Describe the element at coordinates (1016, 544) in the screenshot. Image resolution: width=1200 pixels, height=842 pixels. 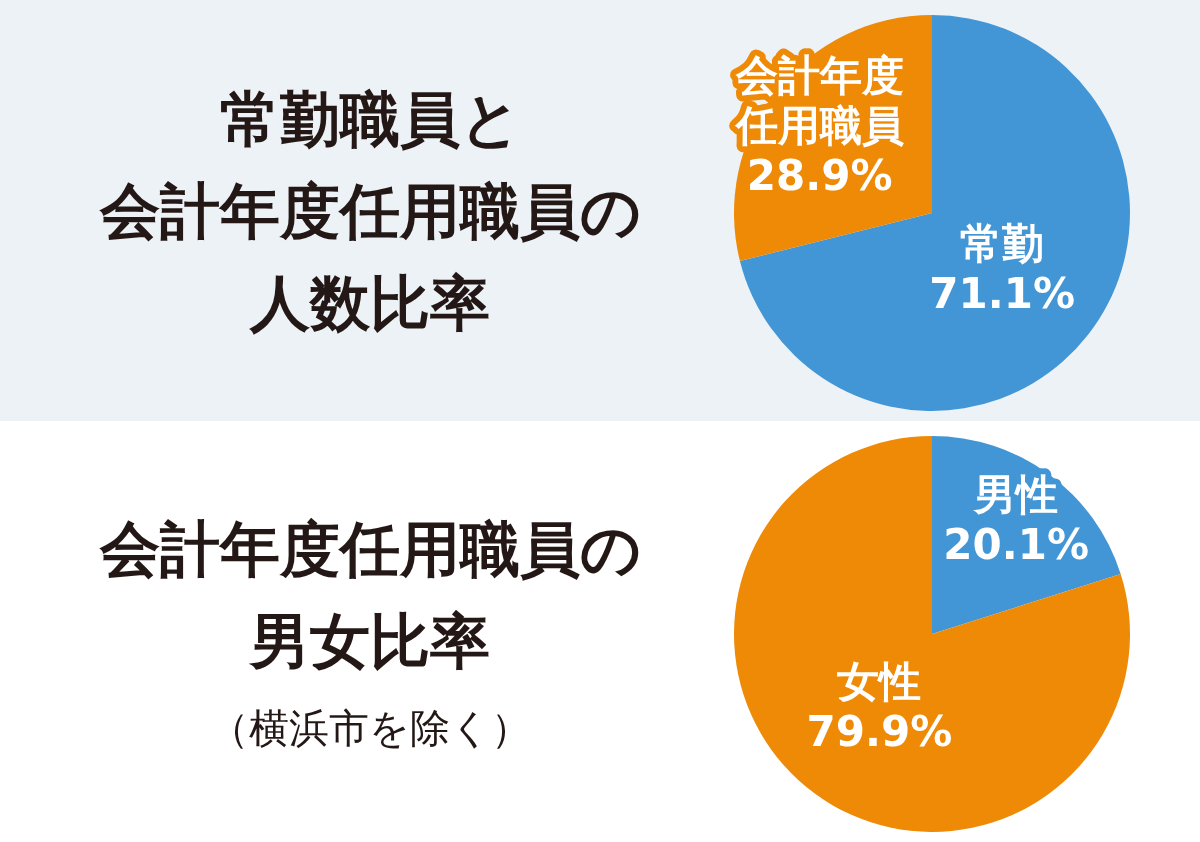
I see `data-label: 20.1%` at that location.